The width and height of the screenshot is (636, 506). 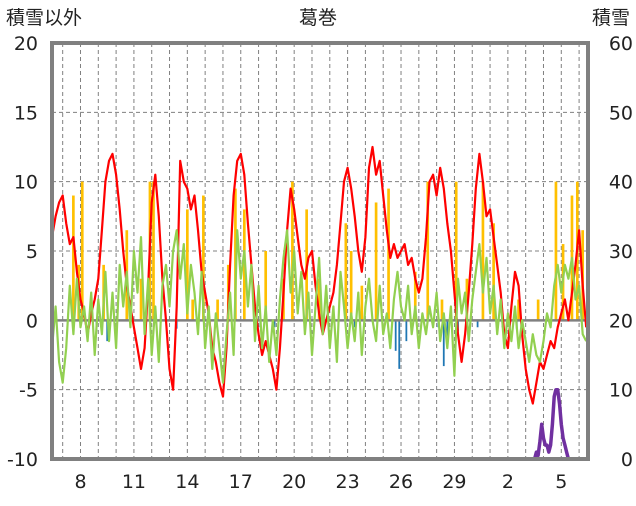 I want to click on chart-title: 葛巻, so click(x=318, y=18).